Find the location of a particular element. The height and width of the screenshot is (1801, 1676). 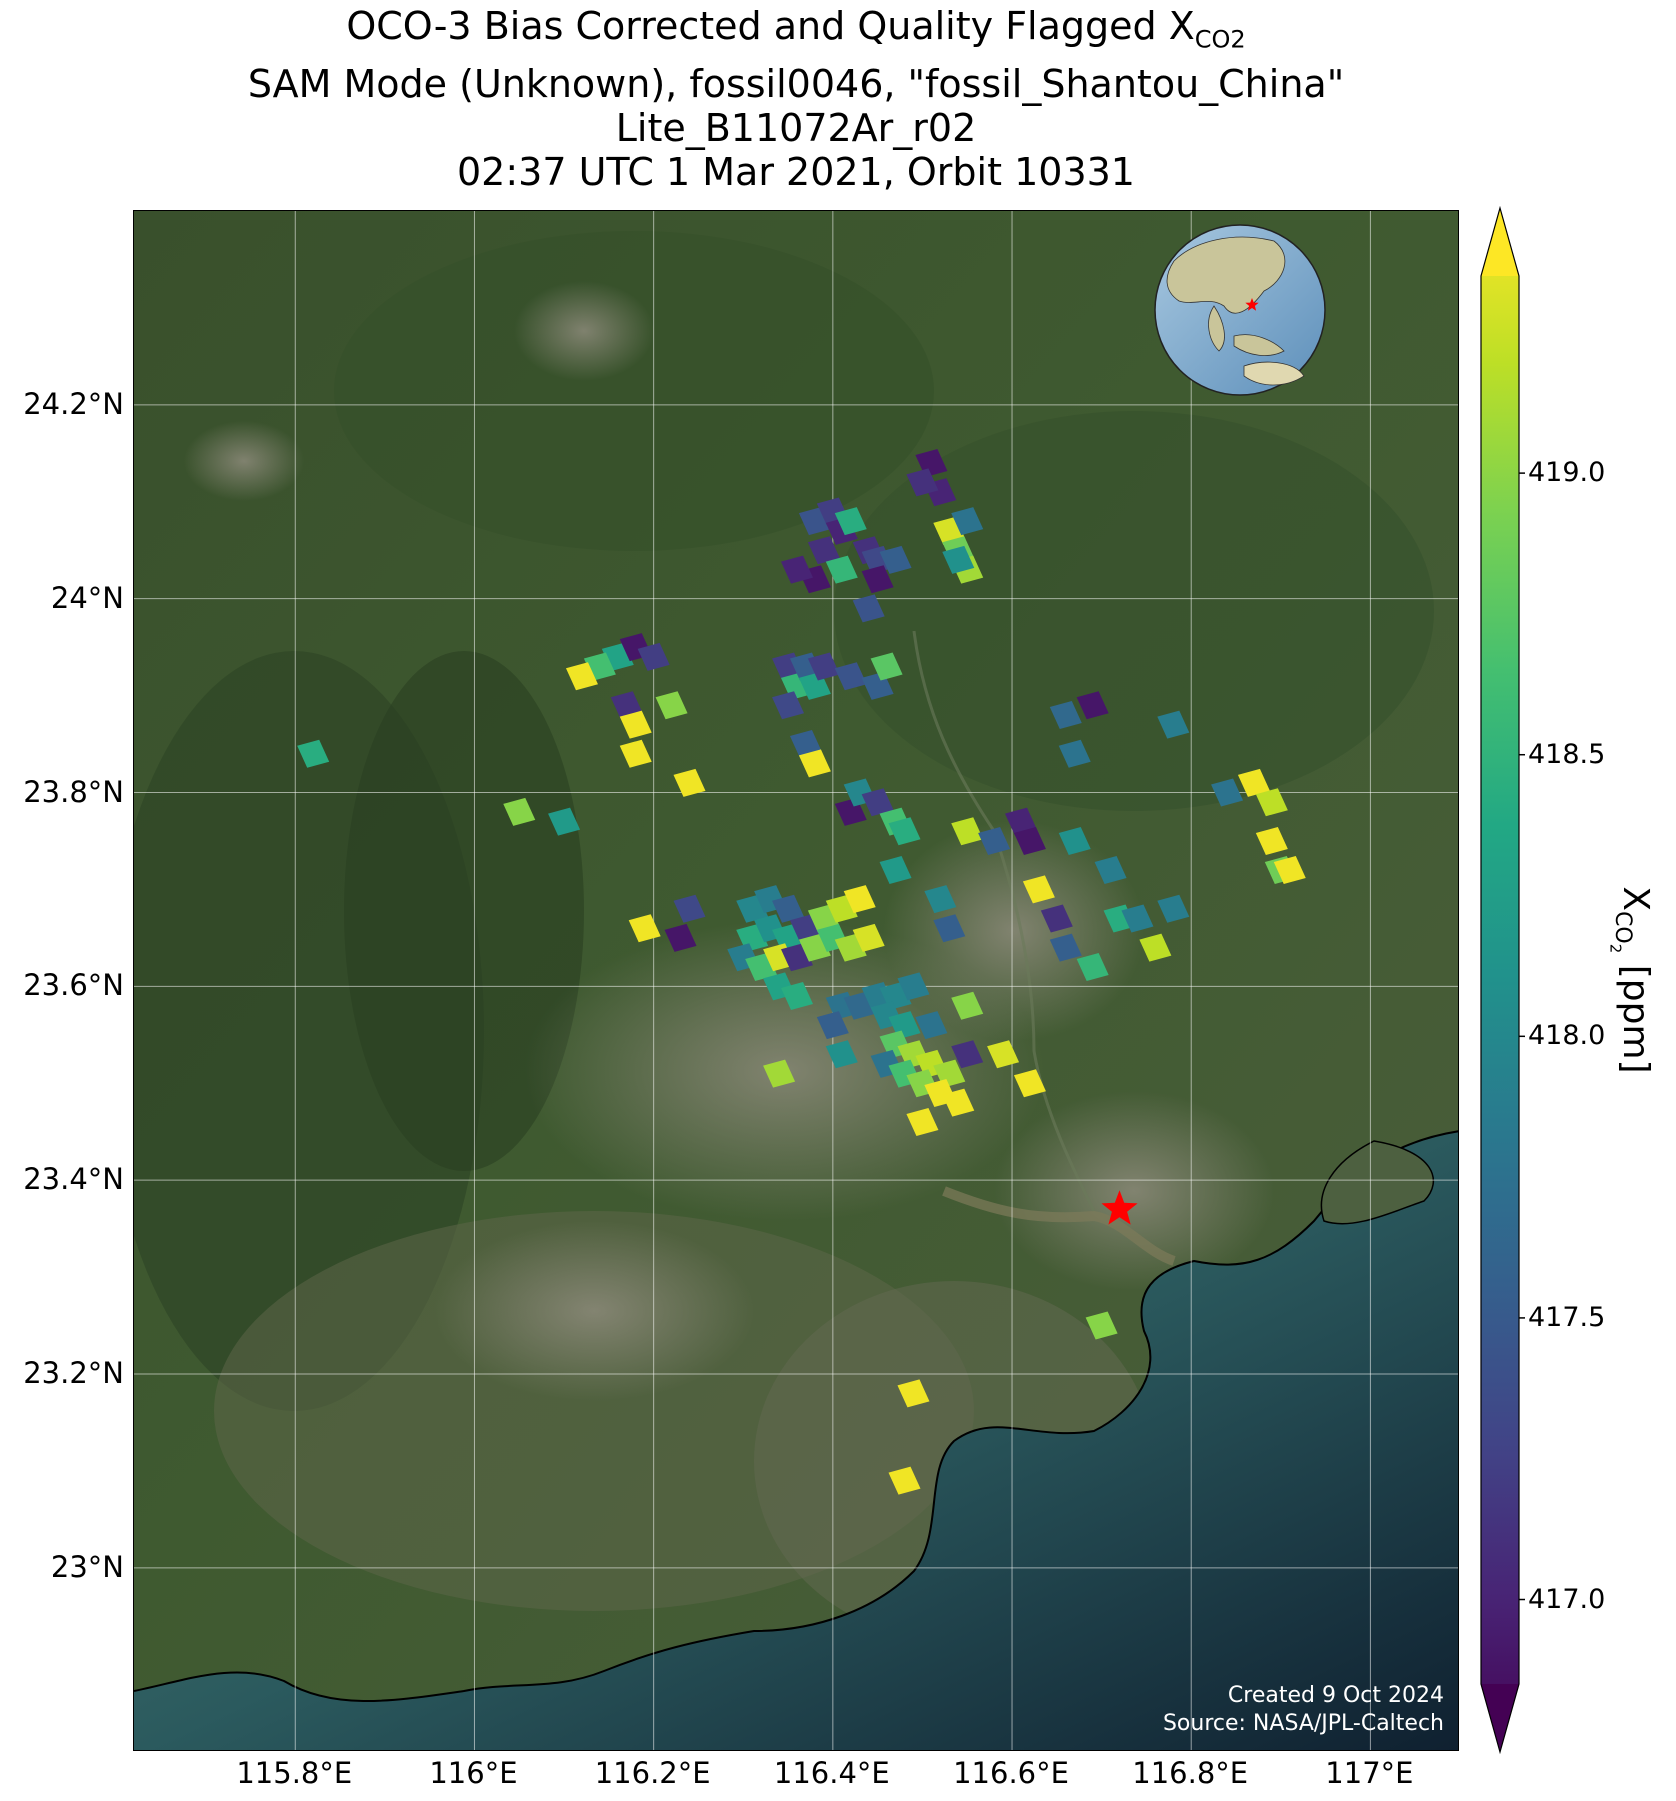

target-star-icon is located at coordinates (1119, 1207).